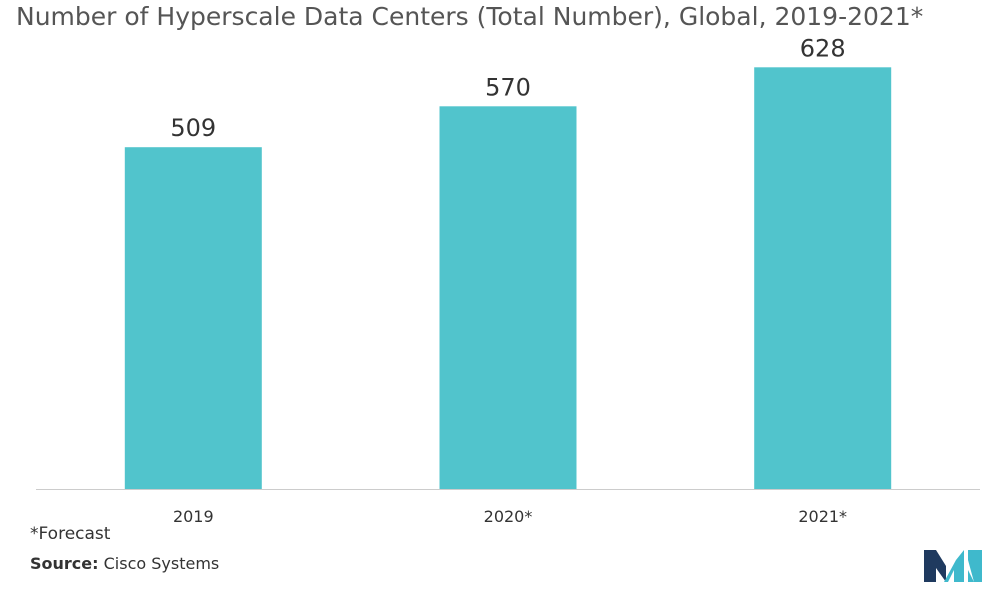  I want to click on source-note: Source: Cisco Systems, so click(124, 563).